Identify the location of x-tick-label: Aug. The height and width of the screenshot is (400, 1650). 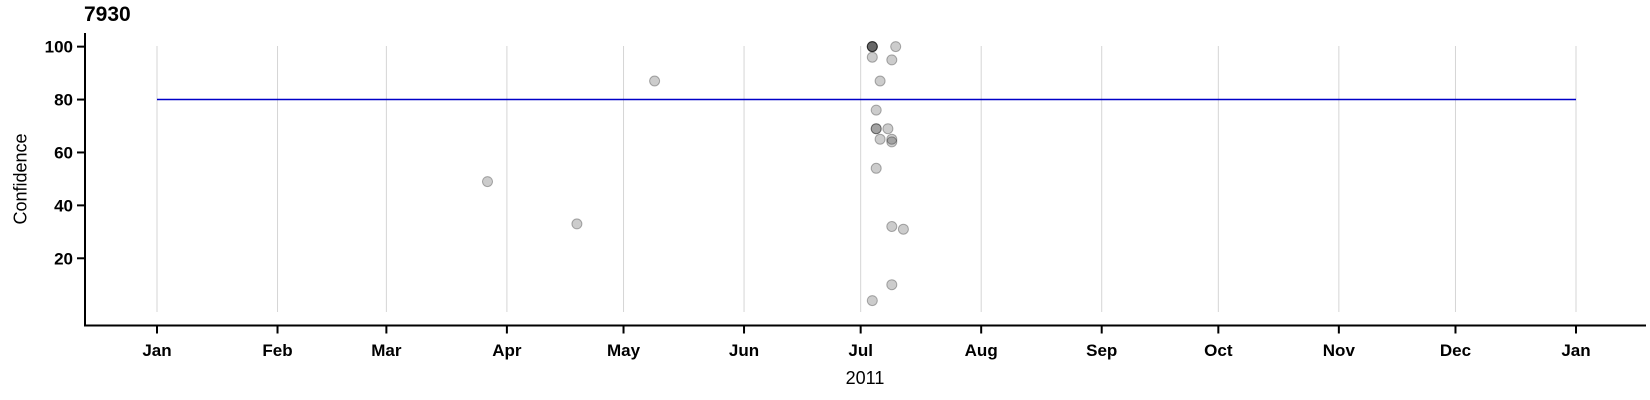
(981, 350).